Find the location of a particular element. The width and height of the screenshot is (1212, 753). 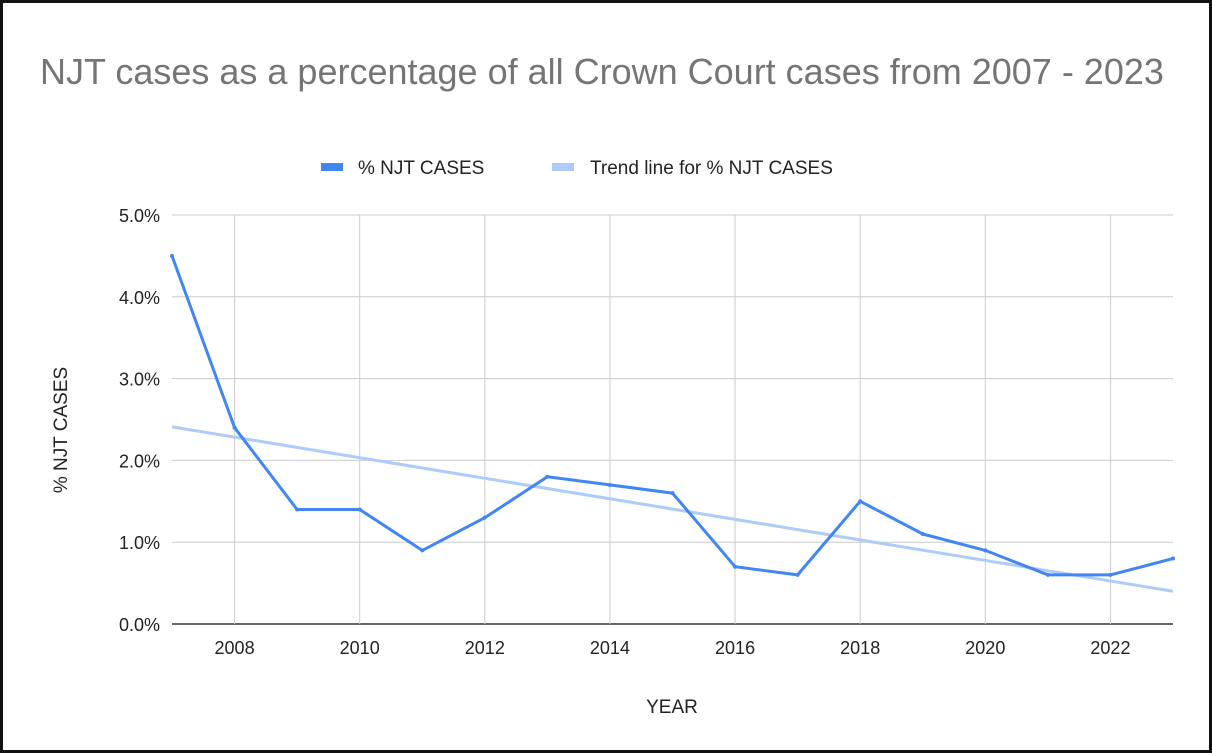

y-tick-label: 5.0% is located at coordinates (139, 216).